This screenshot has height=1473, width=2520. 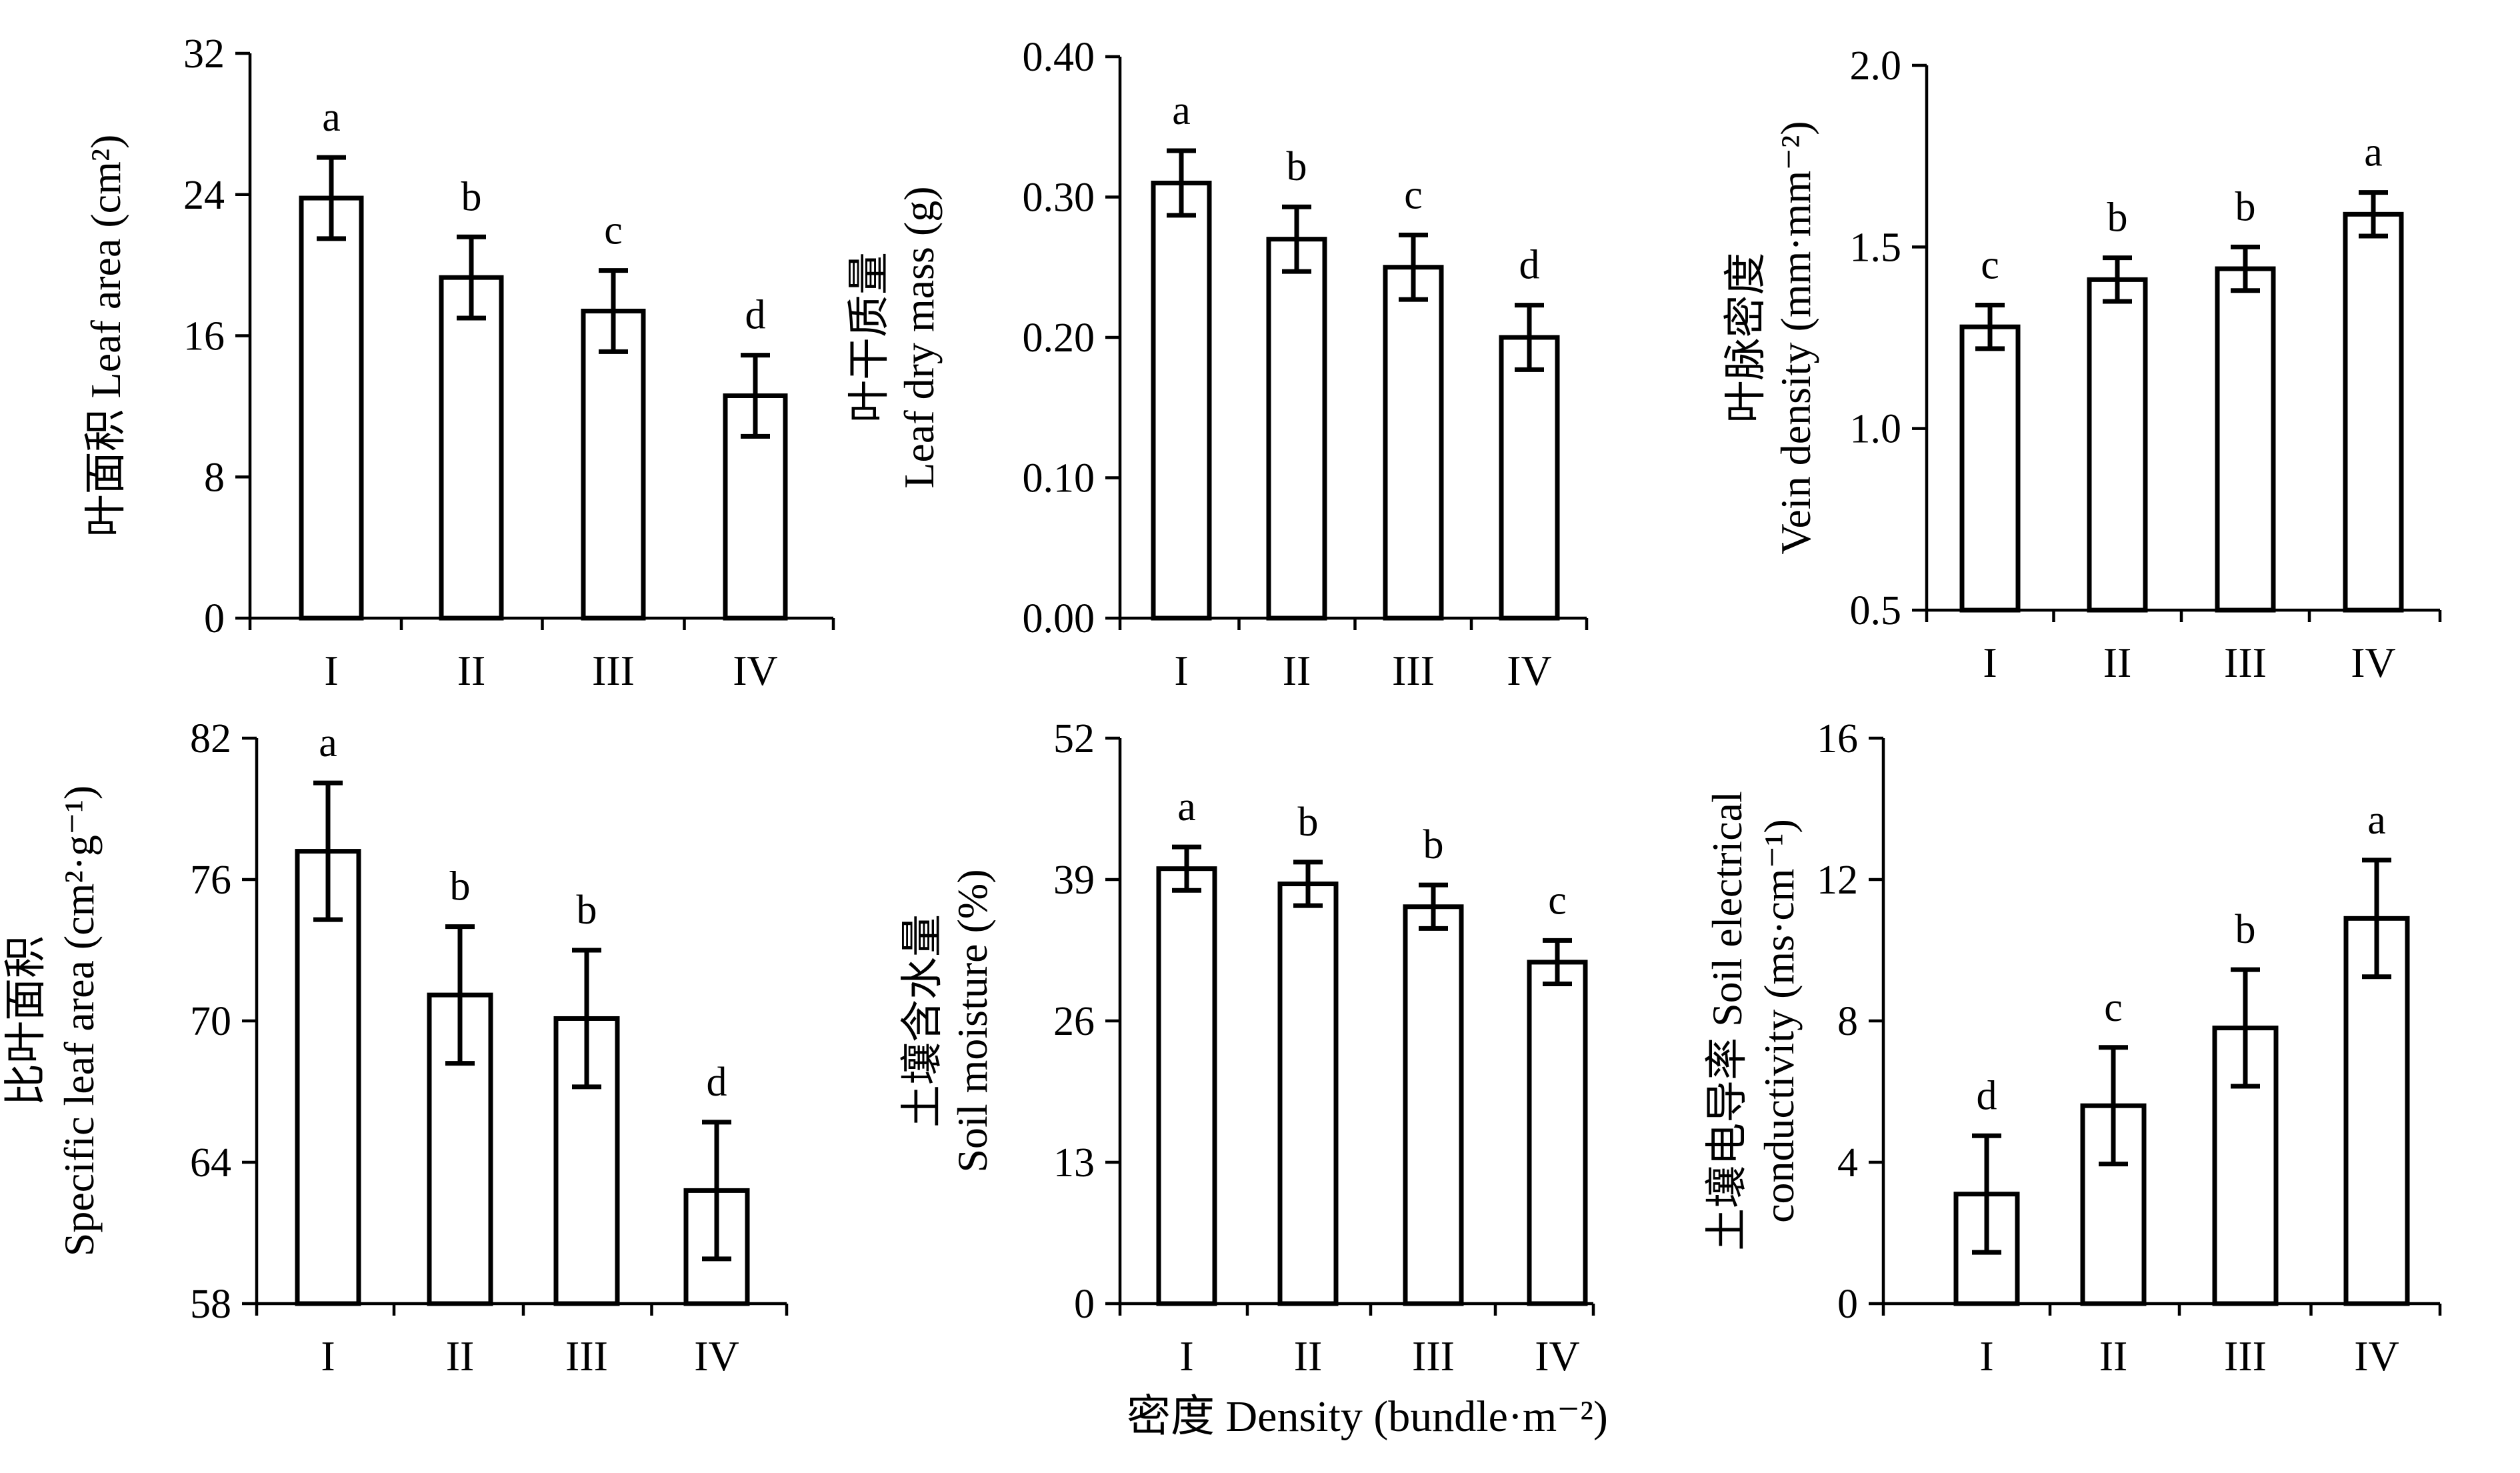 I want to click on y-tick-label: 0.20, so click(x=1059, y=338).